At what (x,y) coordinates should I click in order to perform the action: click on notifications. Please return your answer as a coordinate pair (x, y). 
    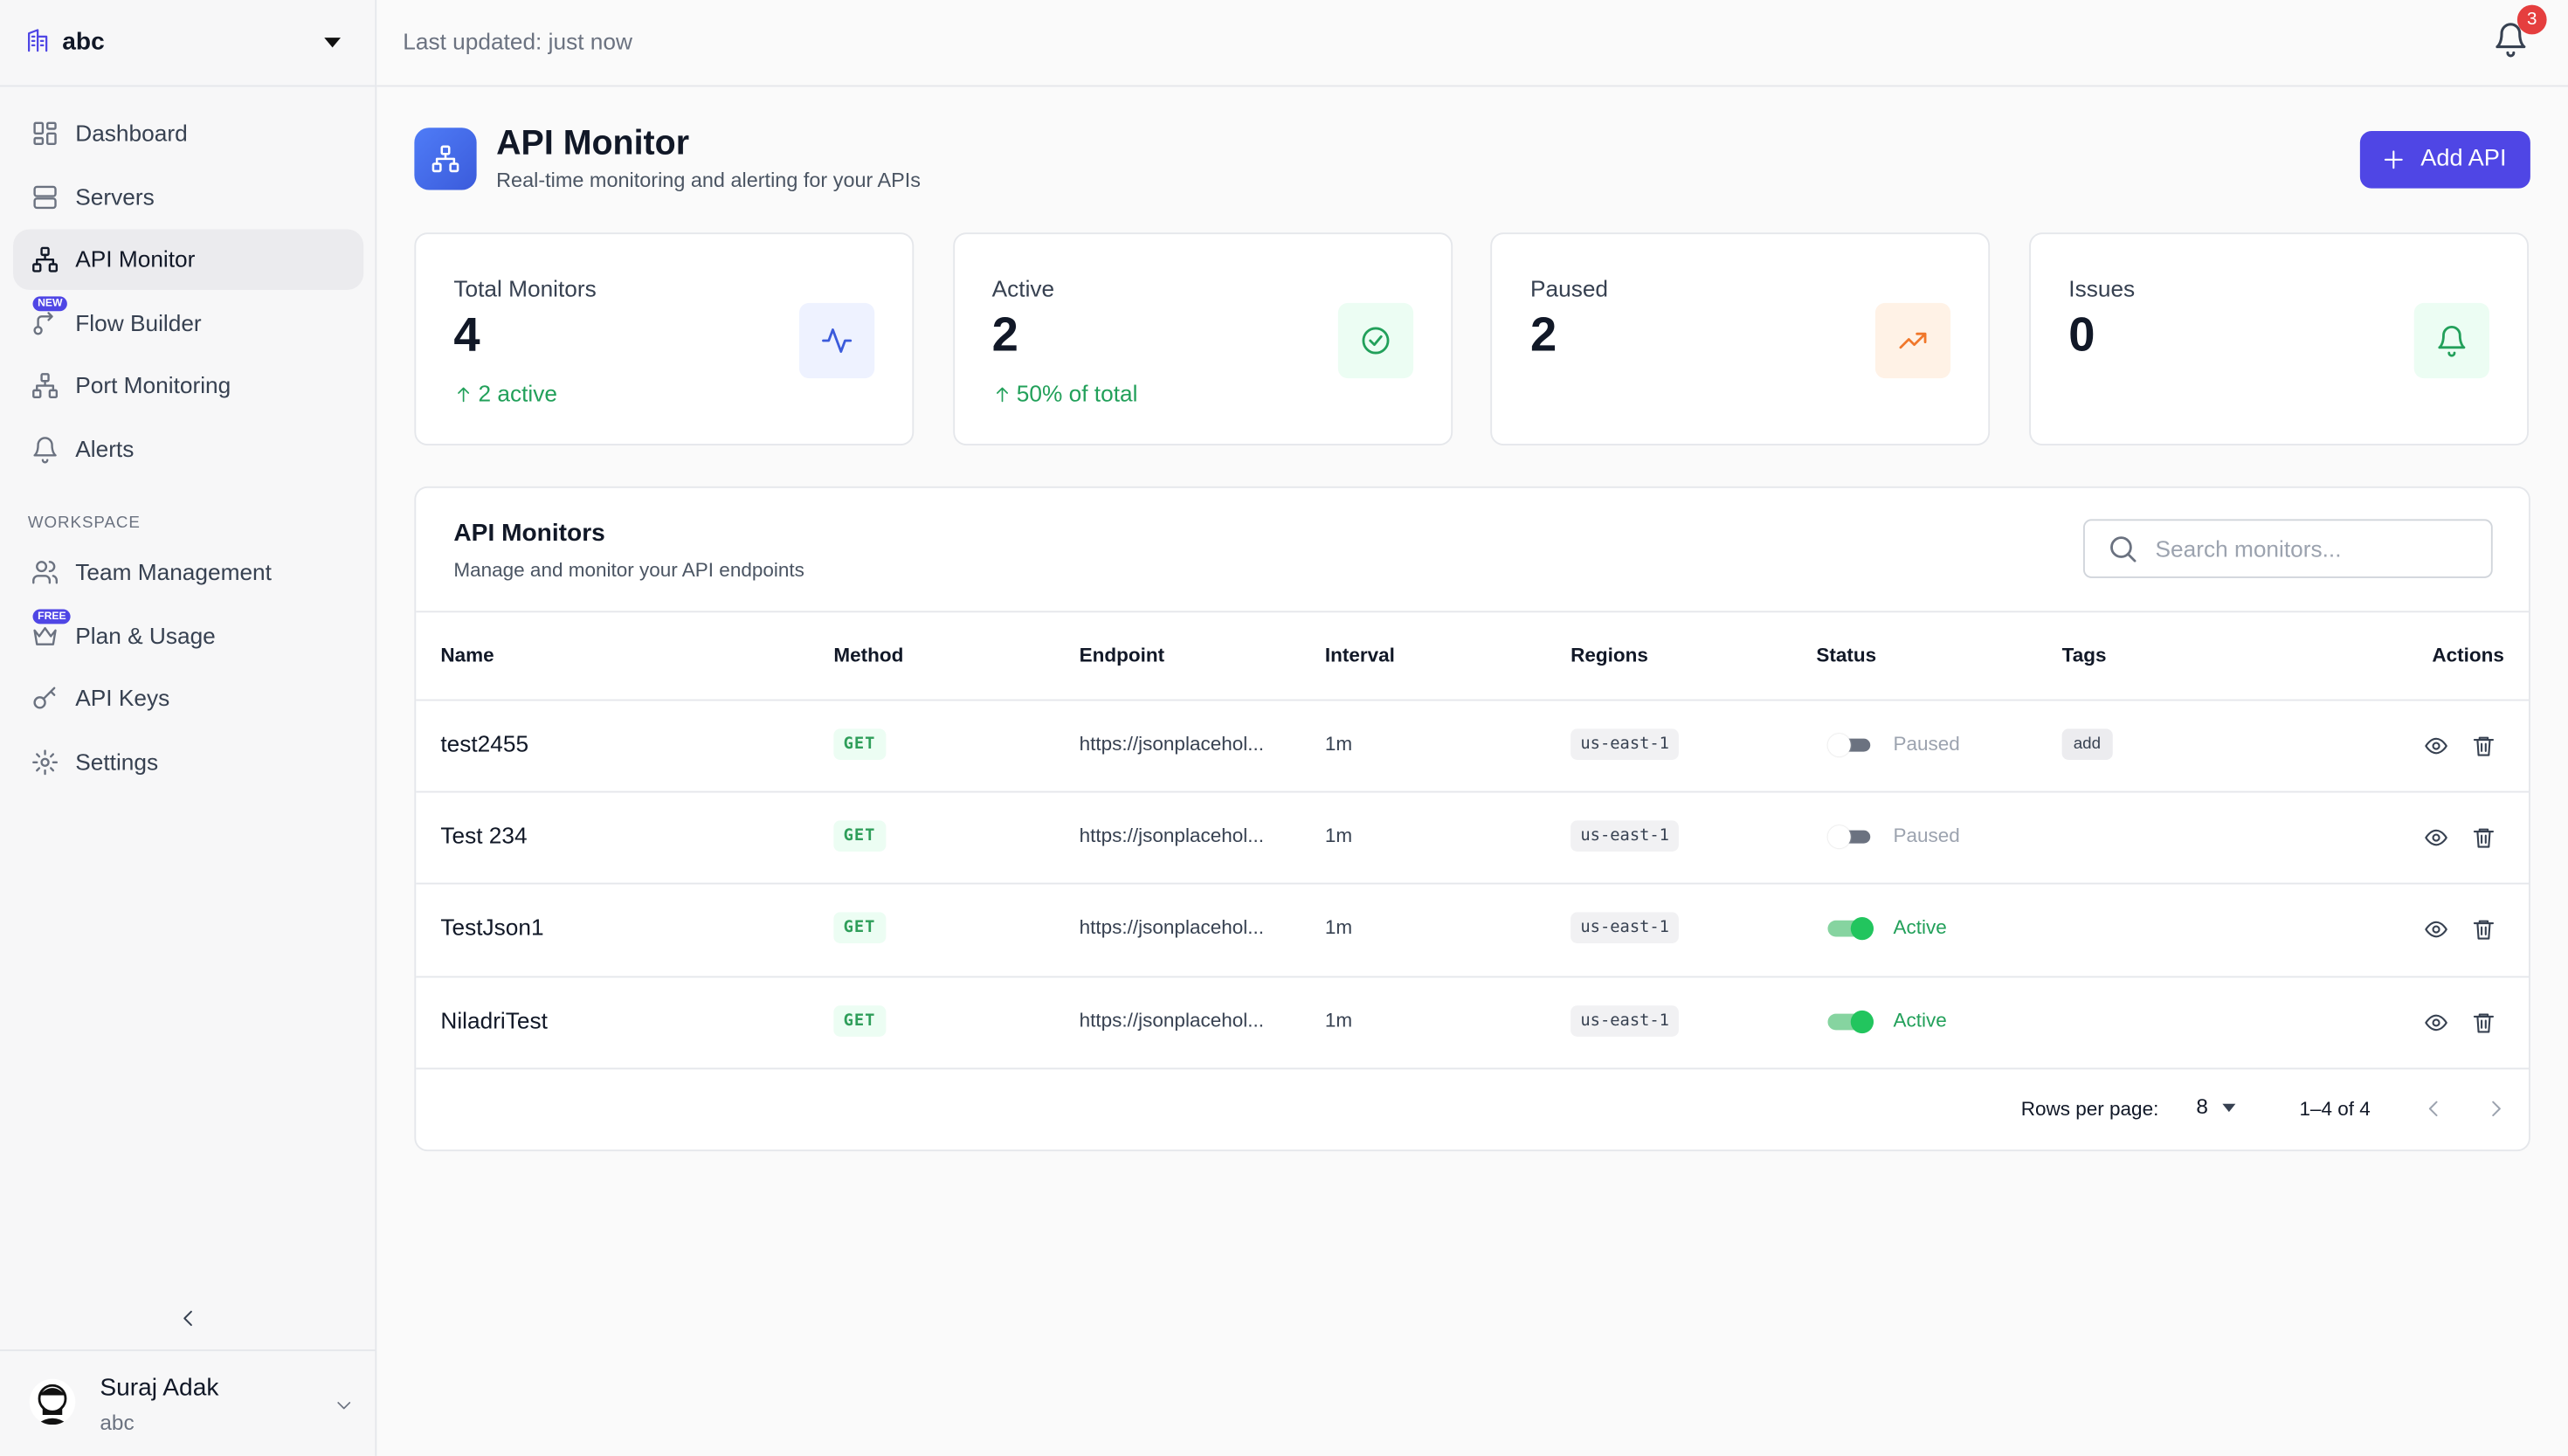
    Looking at the image, I should click on (2511, 39).